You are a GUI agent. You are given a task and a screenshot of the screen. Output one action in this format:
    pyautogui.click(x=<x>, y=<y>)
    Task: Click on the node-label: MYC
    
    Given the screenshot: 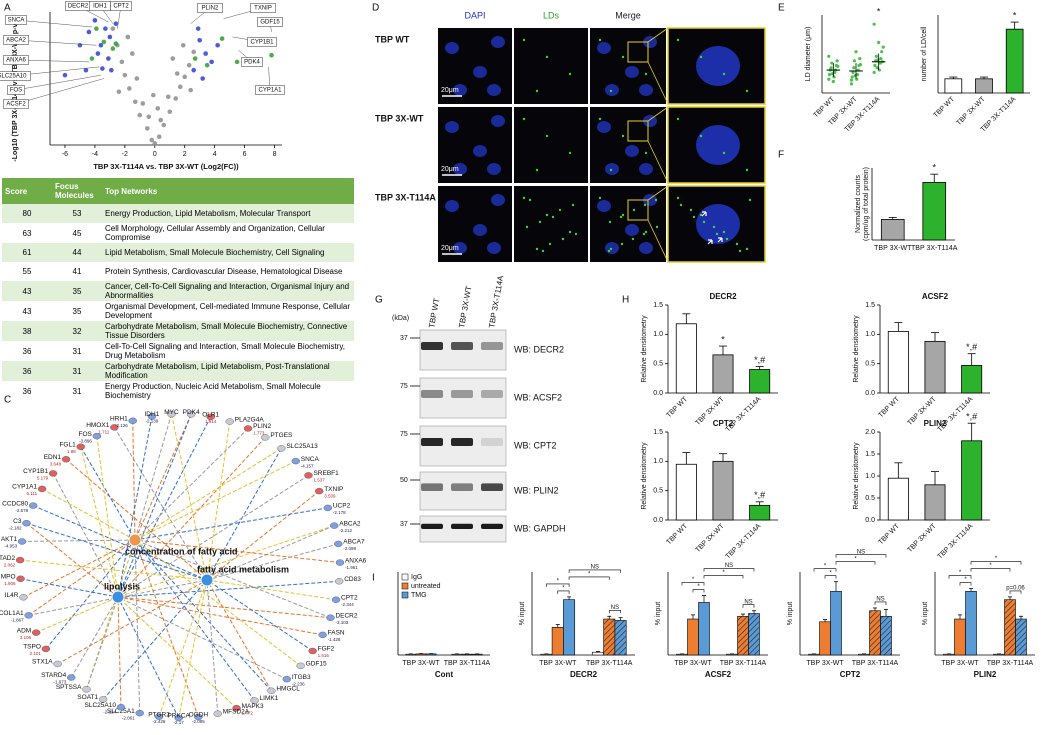 What is the action you would take?
    pyautogui.click(x=171, y=412)
    